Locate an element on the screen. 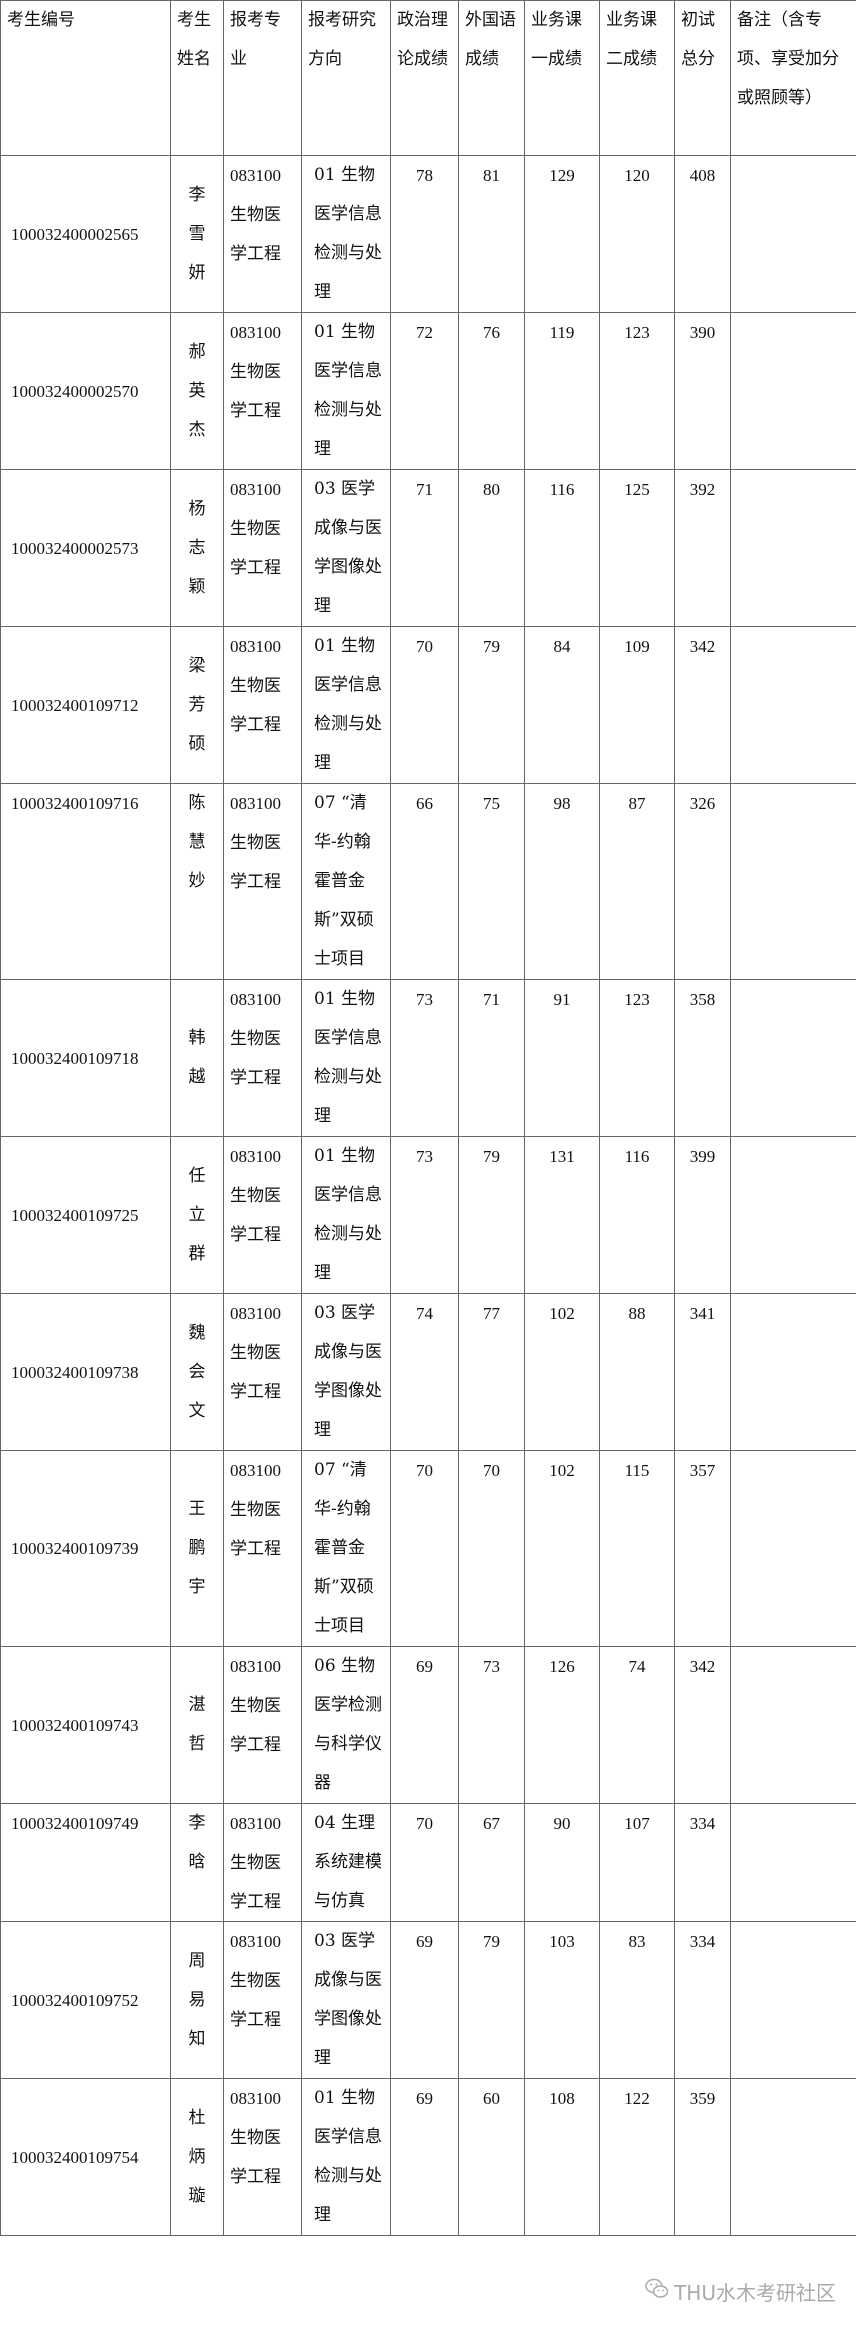 This screenshot has width=856, height=2341. cell-course2: 109 is located at coordinates (637, 705).